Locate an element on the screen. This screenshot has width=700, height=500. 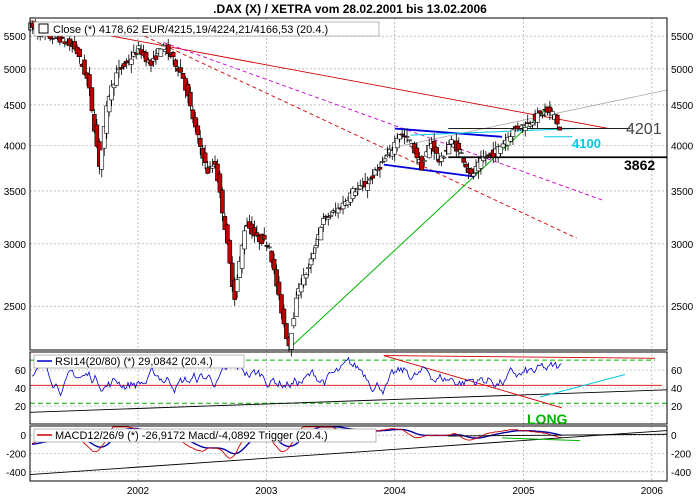
rsi-y-tick-right: 40 is located at coordinates (677, 389).